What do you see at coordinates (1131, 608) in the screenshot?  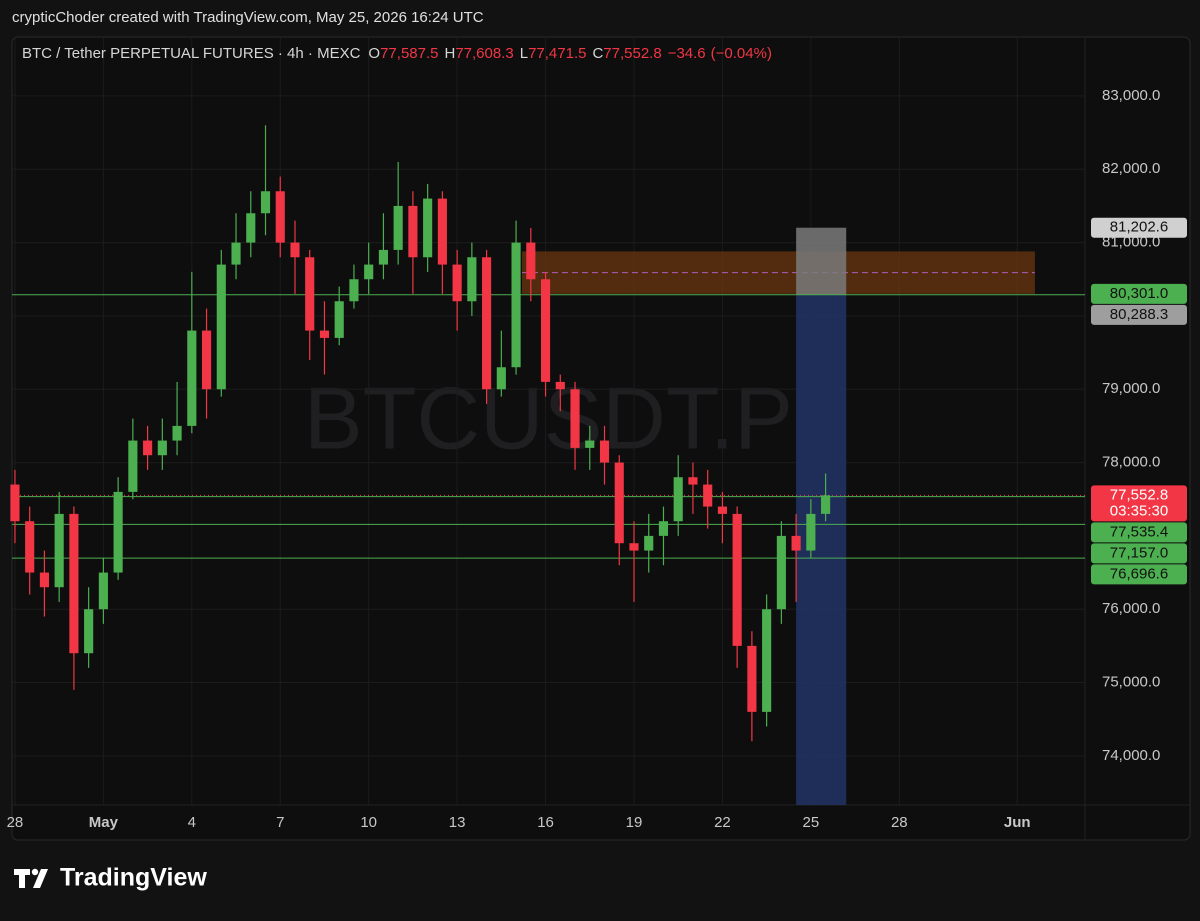 I see `y-tick-label: 76,000.0` at bounding box center [1131, 608].